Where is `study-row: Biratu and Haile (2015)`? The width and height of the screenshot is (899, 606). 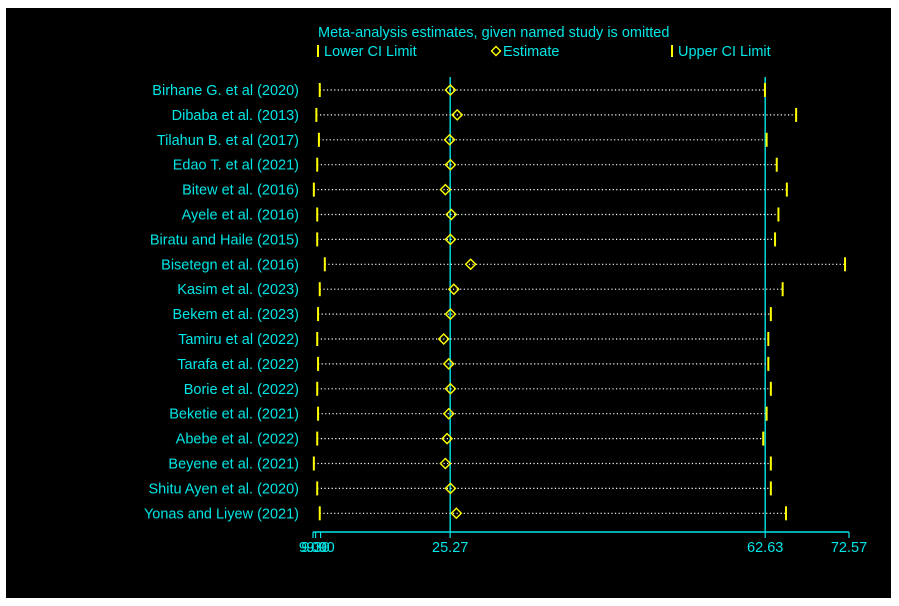
study-row: Biratu and Haile (2015) is located at coordinates (463, 240).